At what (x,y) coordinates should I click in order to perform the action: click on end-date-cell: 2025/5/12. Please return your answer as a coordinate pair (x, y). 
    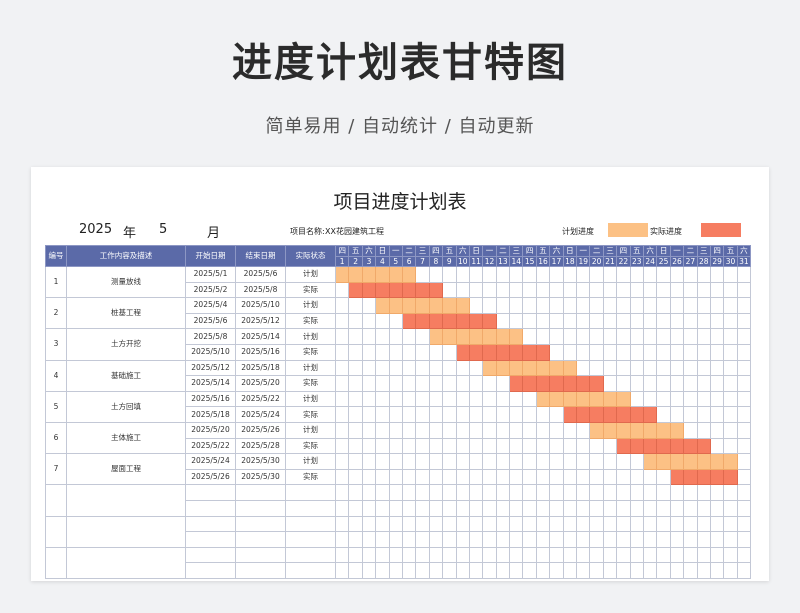
    Looking at the image, I should click on (260, 321).